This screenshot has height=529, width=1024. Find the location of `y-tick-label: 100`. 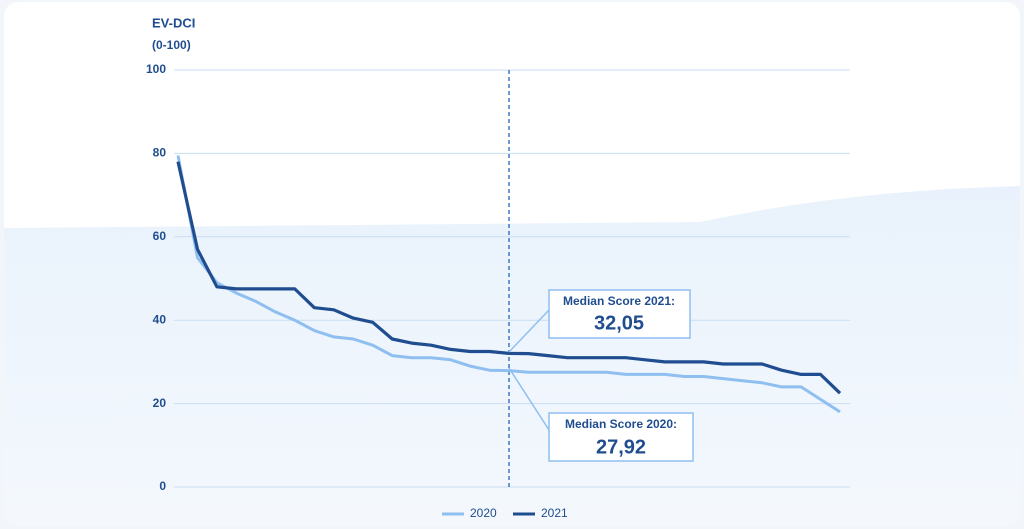

y-tick-label: 100 is located at coordinates (156, 69).